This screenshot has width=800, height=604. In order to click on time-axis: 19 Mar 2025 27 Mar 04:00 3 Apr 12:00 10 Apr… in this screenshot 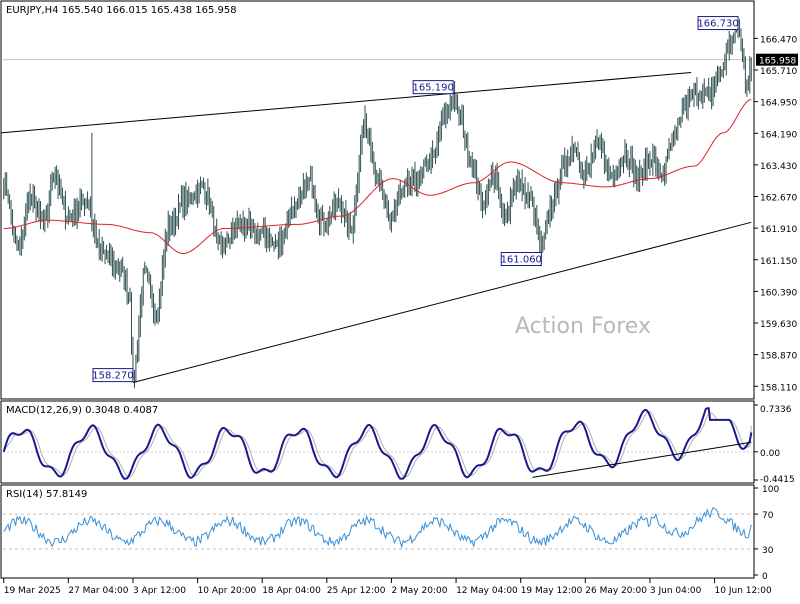, I will do `click(387, 587)`.